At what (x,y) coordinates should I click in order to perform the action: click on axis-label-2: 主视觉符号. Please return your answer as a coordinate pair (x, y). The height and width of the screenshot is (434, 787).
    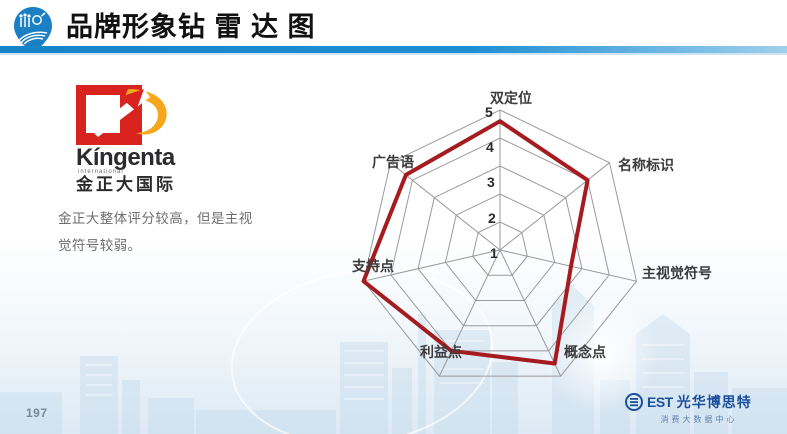
    Looking at the image, I should click on (677, 273).